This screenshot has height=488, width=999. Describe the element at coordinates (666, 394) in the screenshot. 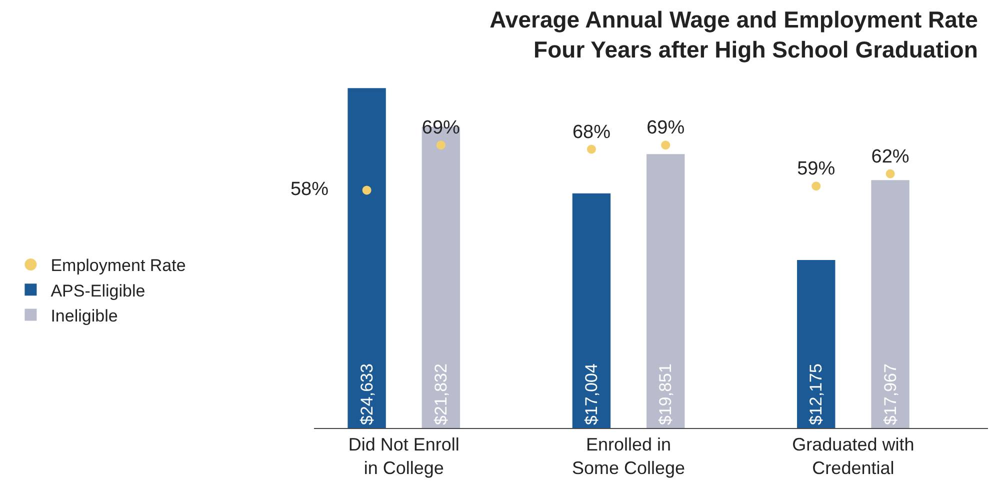

I see `data-label: $19,851` at that location.